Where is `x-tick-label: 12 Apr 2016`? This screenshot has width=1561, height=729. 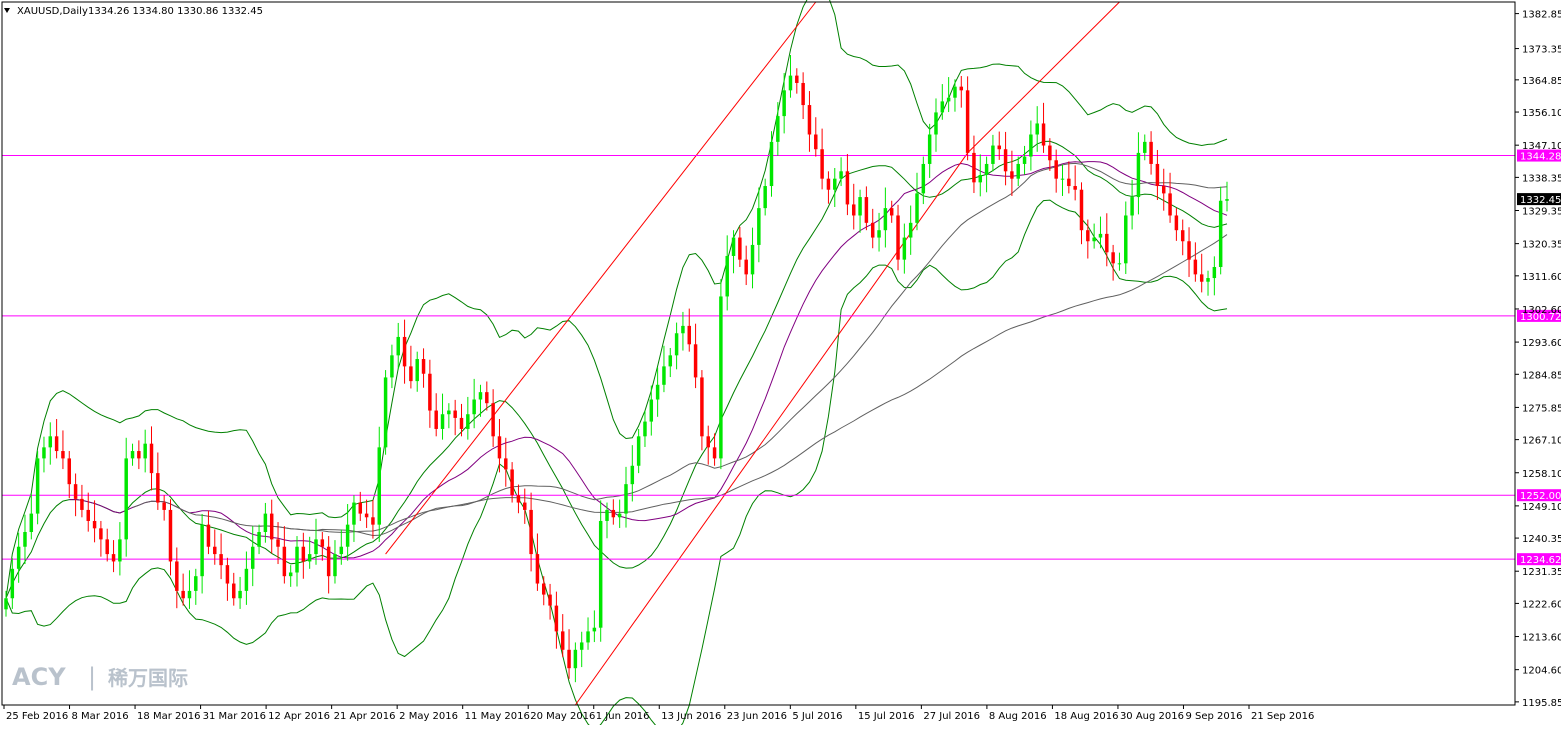
x-tick-label: 12 Apr 2016 is located at coordinates (299, 716).